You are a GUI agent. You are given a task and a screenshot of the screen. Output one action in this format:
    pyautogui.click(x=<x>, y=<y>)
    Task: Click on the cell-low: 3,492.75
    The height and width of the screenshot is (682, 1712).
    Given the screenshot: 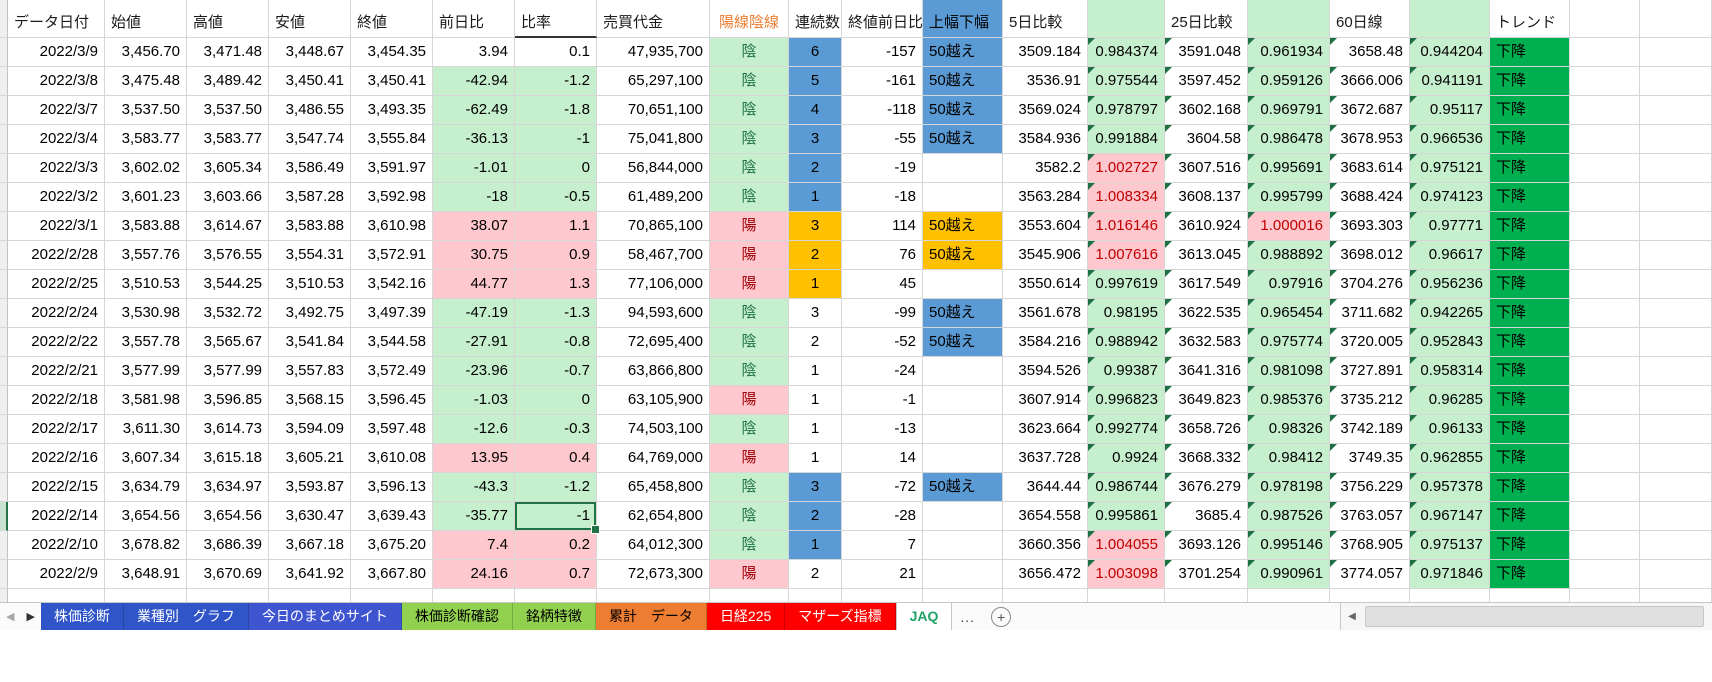 What is the action you would take?
    pyautogui.click(x=310, y=313)
    